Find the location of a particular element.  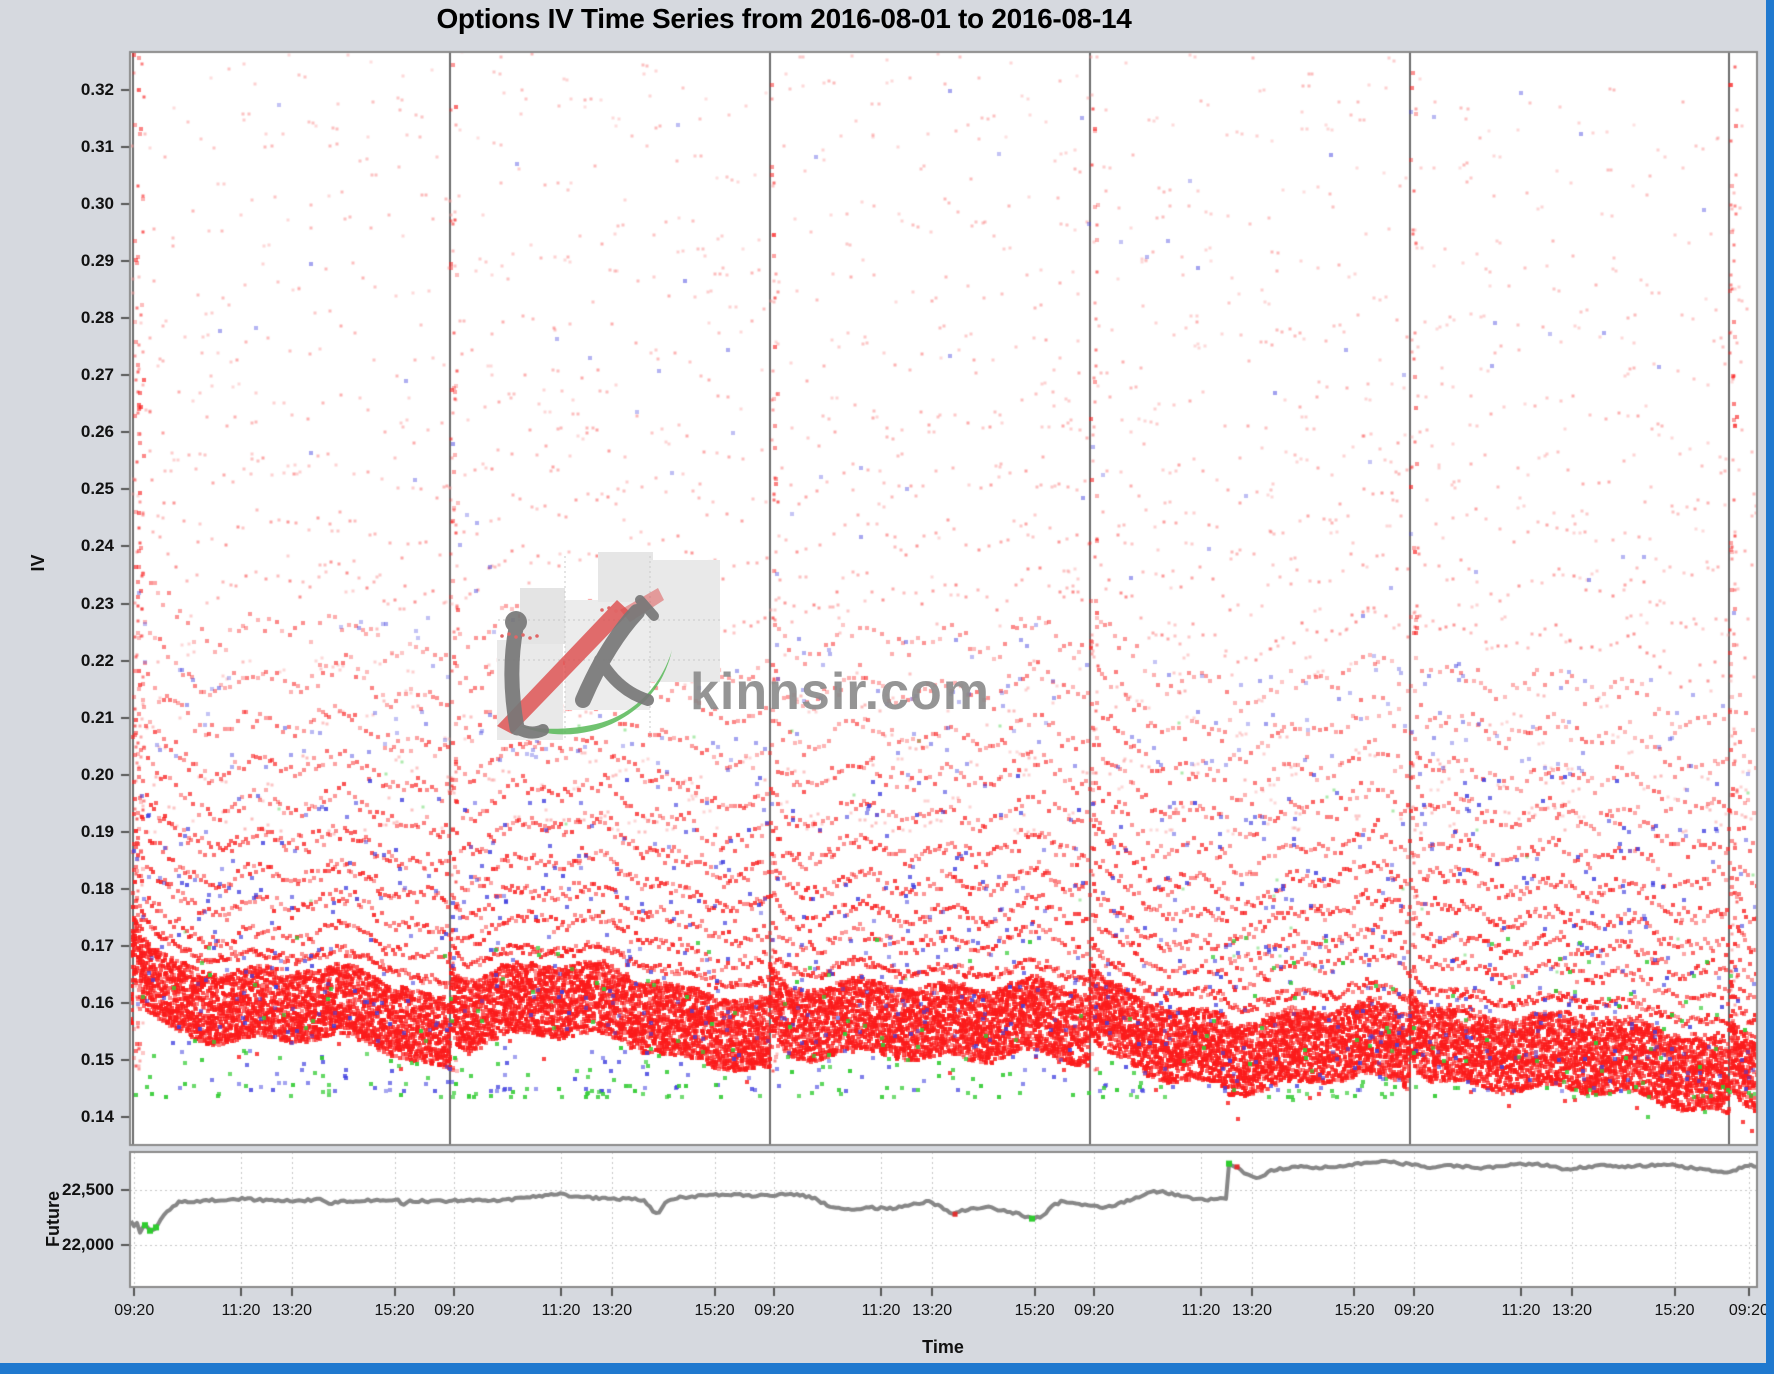

y-axis-tick-label: 0.17 is located at coordinates (97, 945).